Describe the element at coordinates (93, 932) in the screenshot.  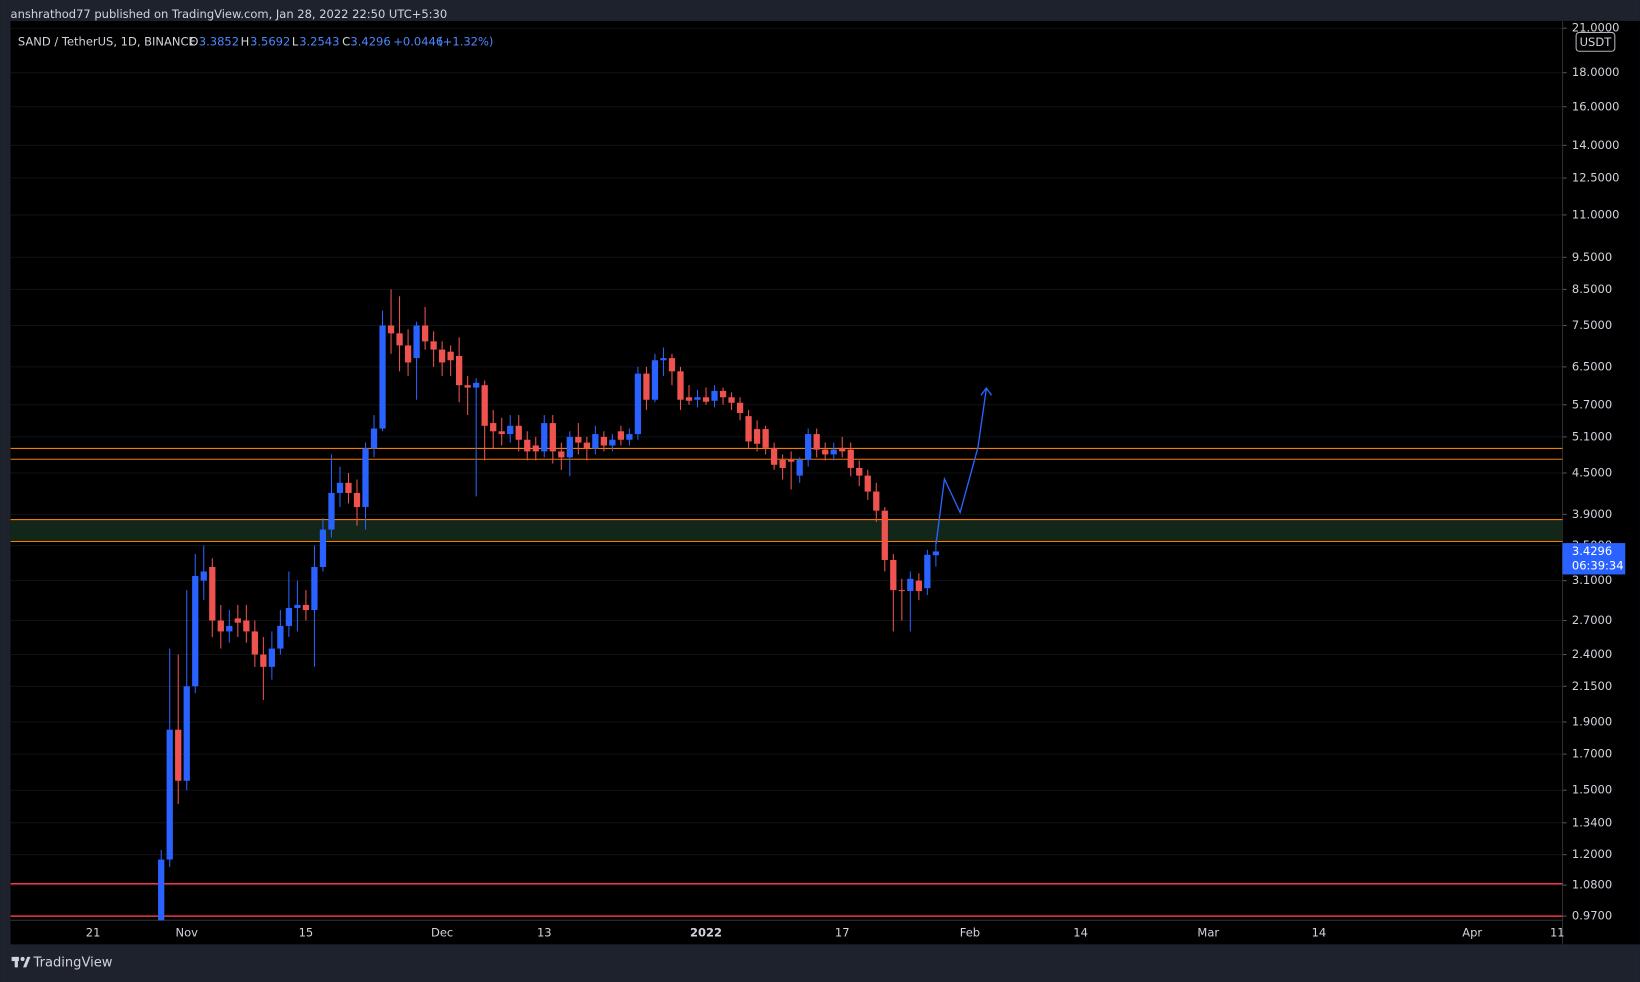
I see `x-tick-label: 21` at that location.